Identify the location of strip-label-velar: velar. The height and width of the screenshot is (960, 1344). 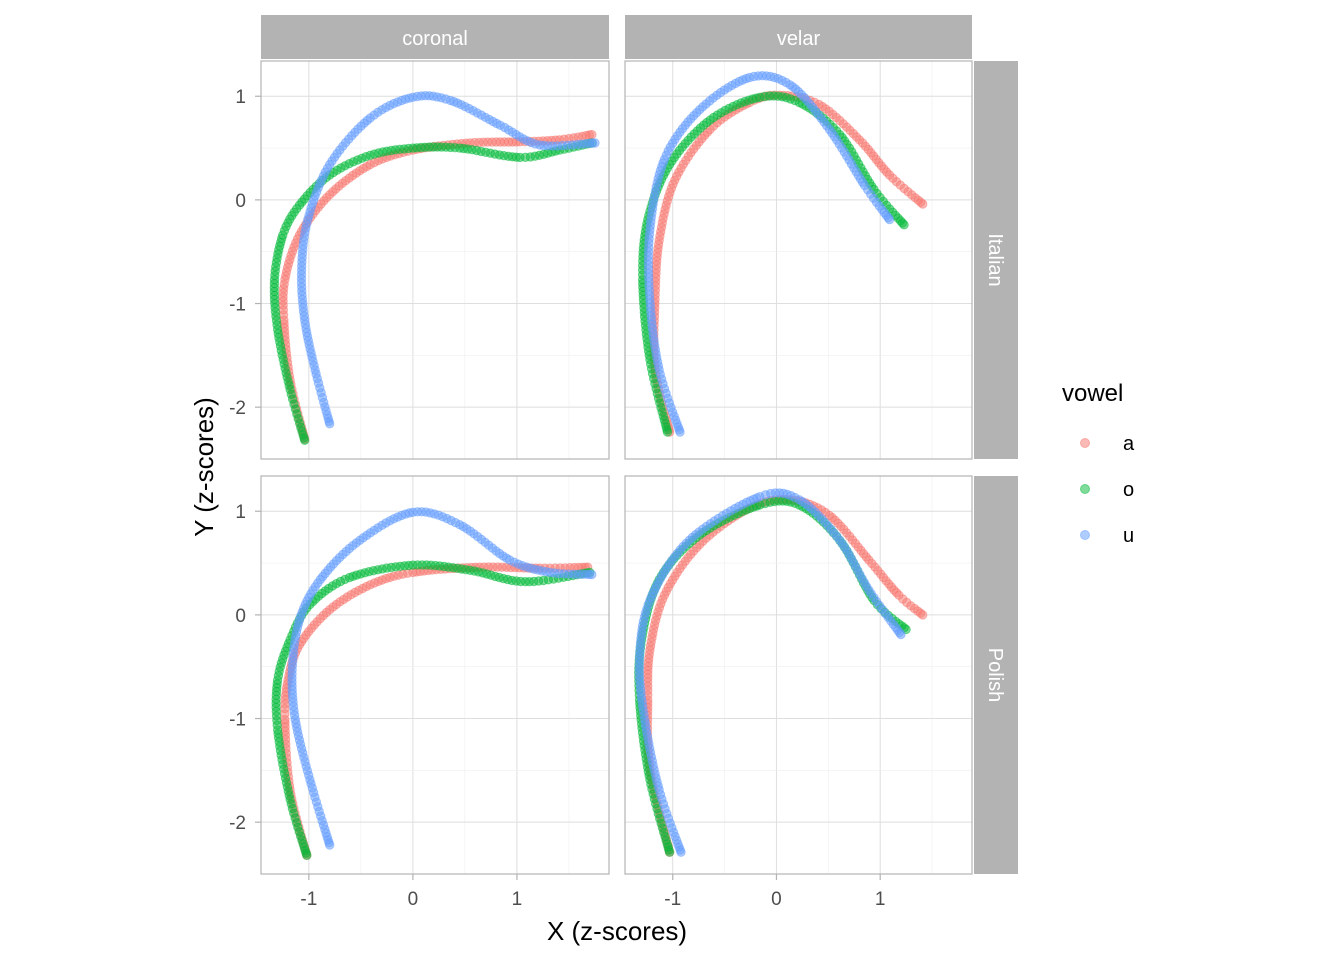
(799, 39).